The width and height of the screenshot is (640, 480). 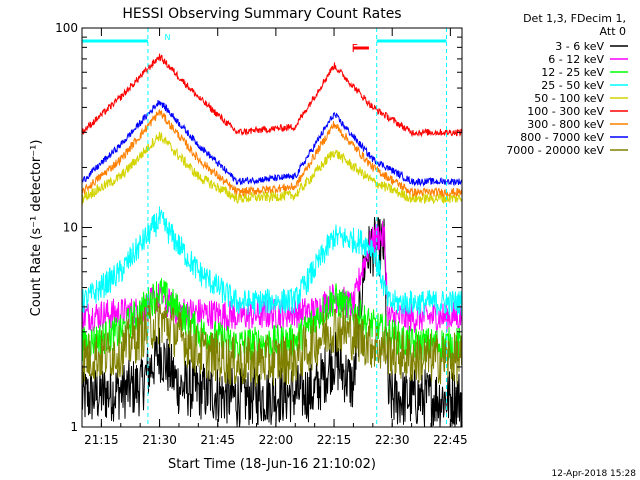 I want to click on series-50-100keV, so click(x=272, y=168).